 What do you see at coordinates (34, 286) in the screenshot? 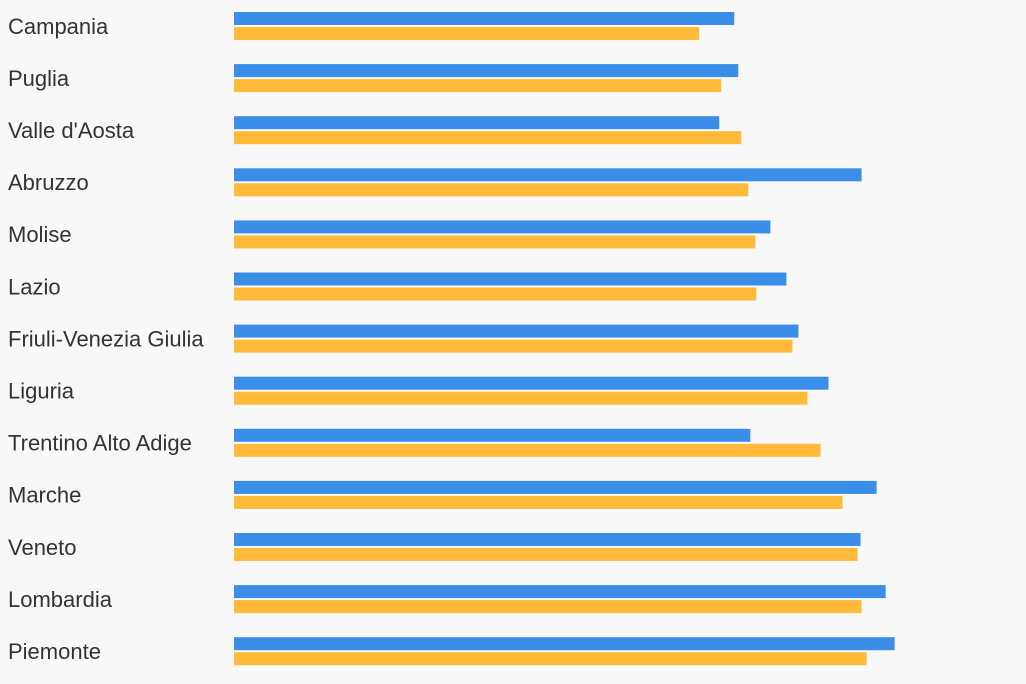
I see `category-label: Lazio` at bounding box center [34, 286].